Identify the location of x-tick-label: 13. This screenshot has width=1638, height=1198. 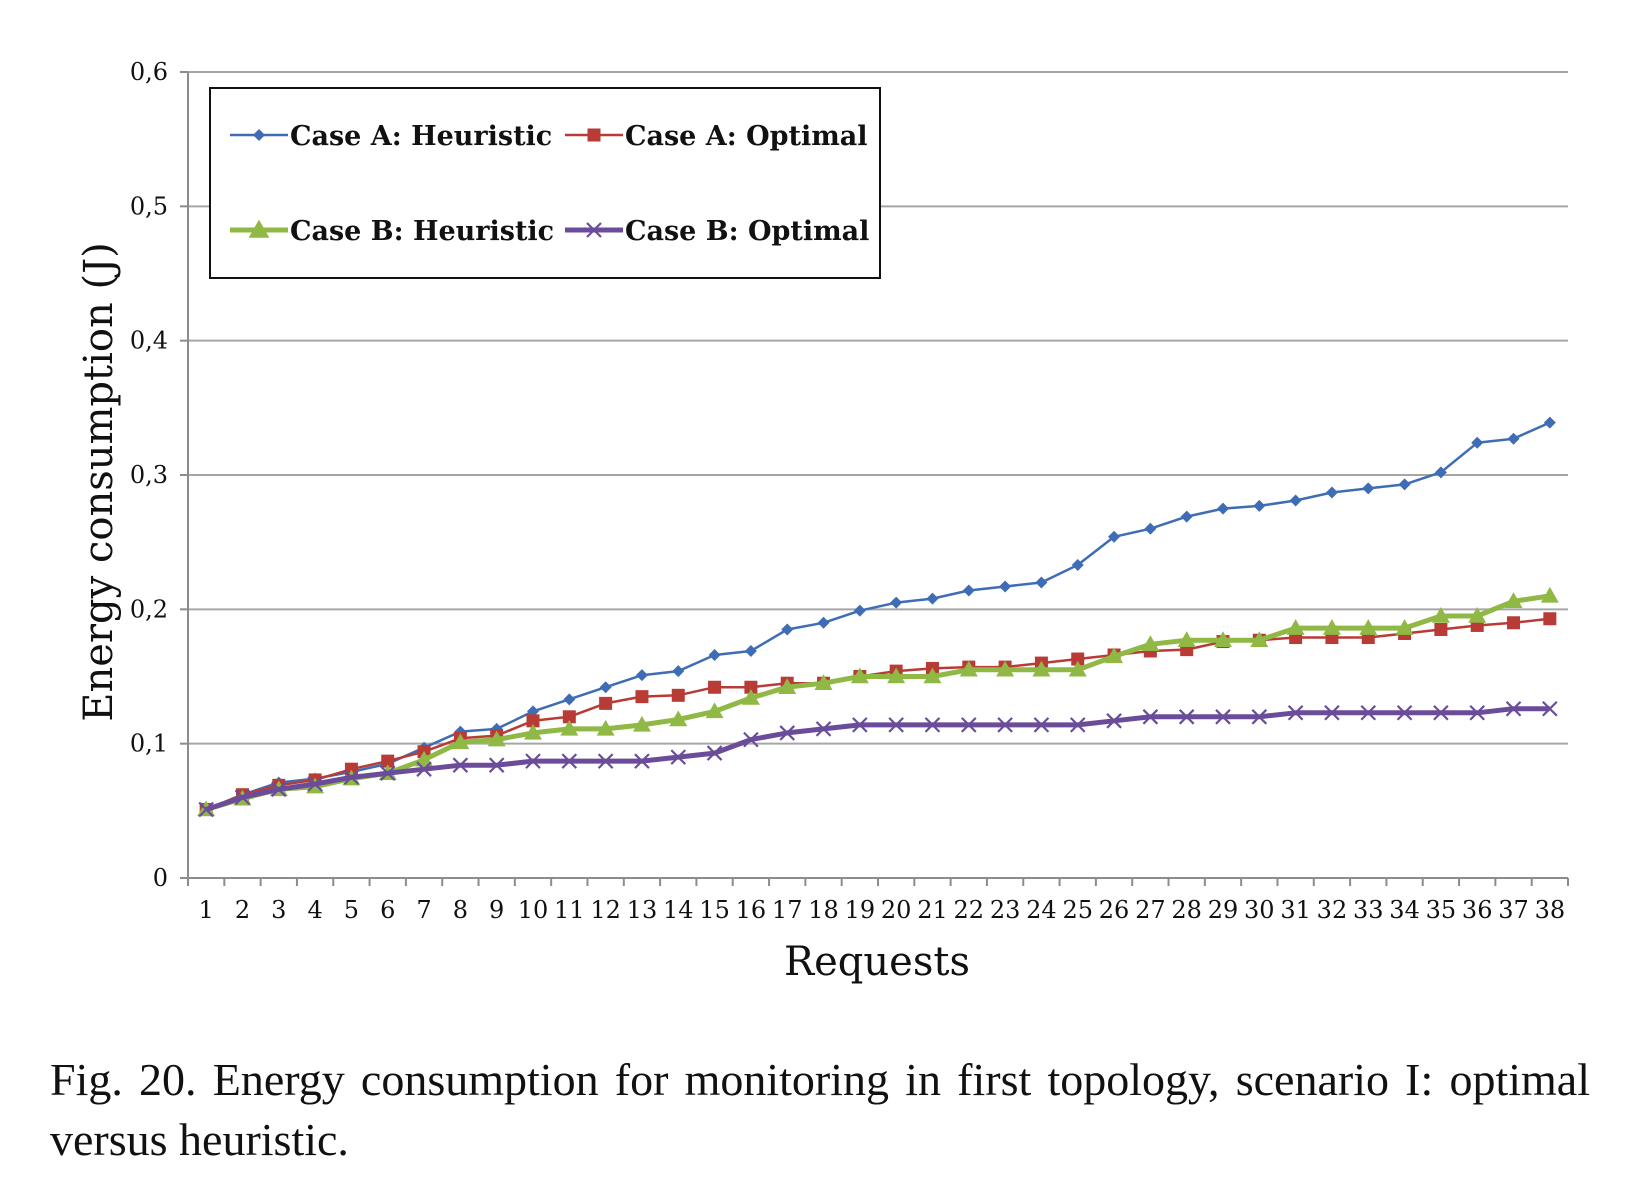
(642, 910).